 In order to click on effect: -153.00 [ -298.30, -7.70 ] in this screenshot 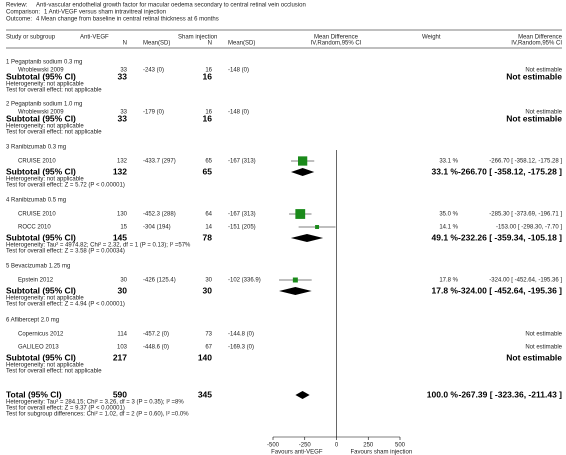, I will do `click(529, 228)`.